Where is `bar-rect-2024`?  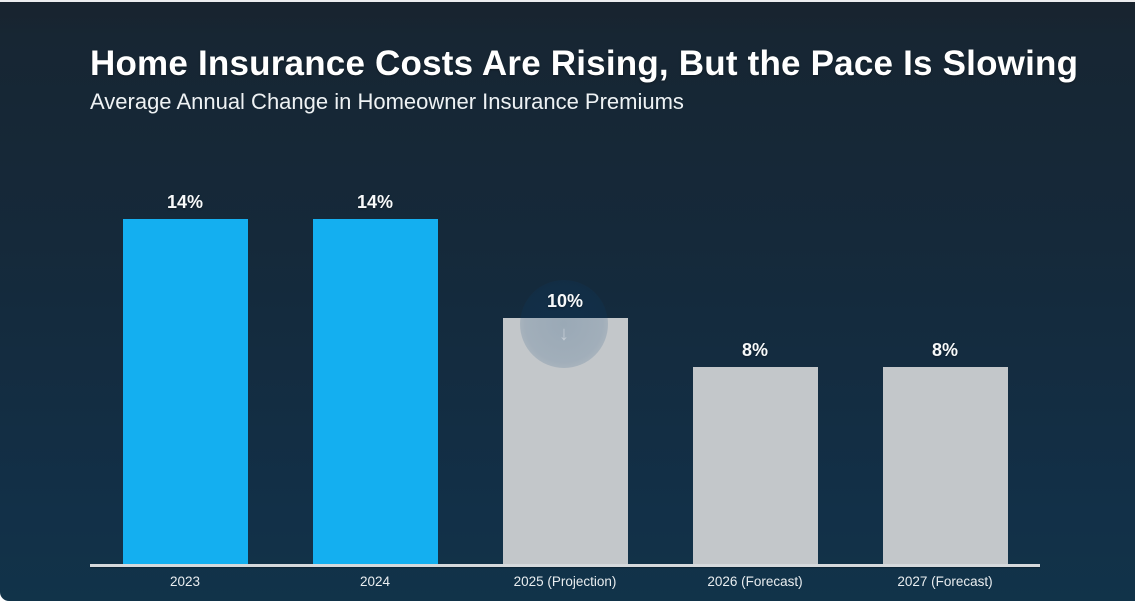
bar-rect-2024 is located at coordinates (375, 391).